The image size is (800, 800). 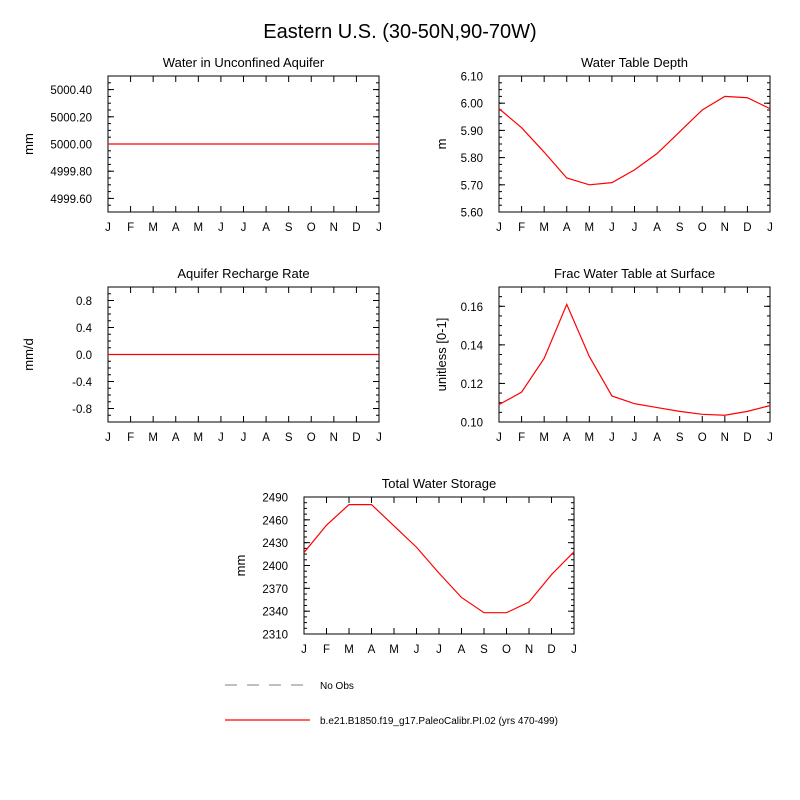 What do you see at coordinates (71, 91) in the screenshot?
I see `y-tick-label: 5000.40` at bounding box center [71, 91].